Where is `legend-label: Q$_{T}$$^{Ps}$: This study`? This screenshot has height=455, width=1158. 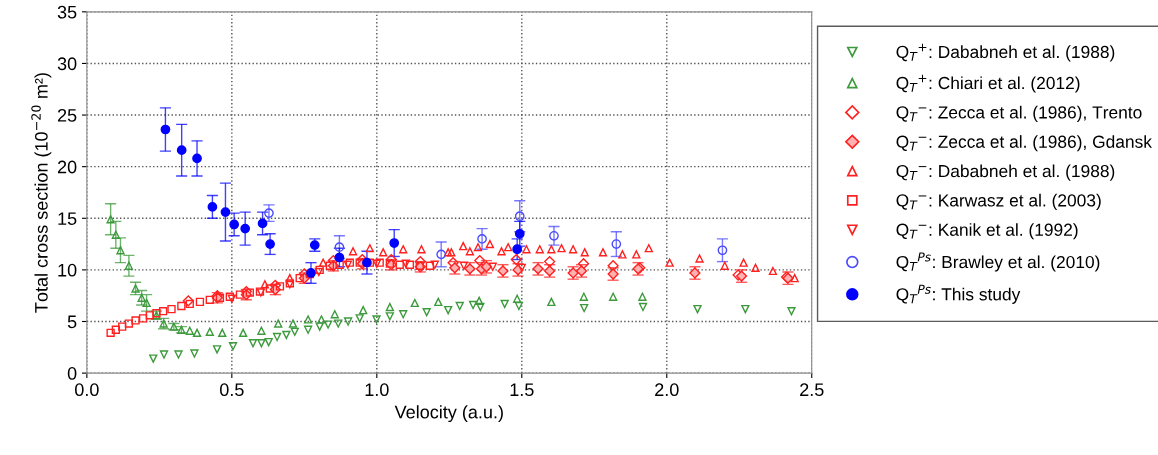 legend-label: Q$_{T}$$^{Ps}$: This study is located at coordinates (958, 294).